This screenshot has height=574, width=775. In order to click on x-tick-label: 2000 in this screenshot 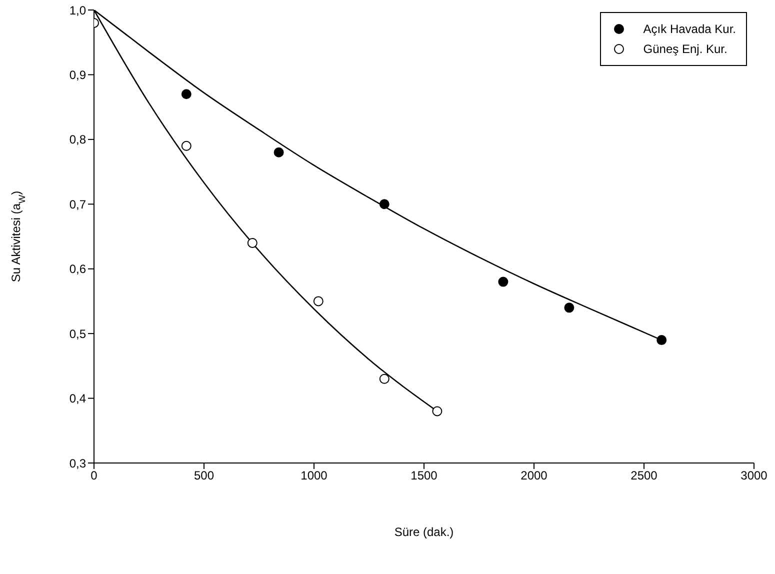, I will do `click(534, 475)`.